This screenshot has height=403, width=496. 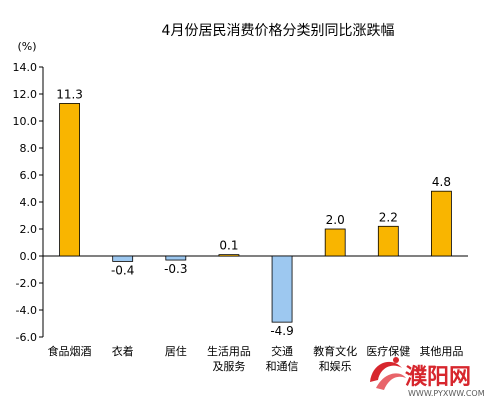 I want to click on chart-title: 4月份居民消费价格分类别同比涨跌幅, so click(x=278, y=31).